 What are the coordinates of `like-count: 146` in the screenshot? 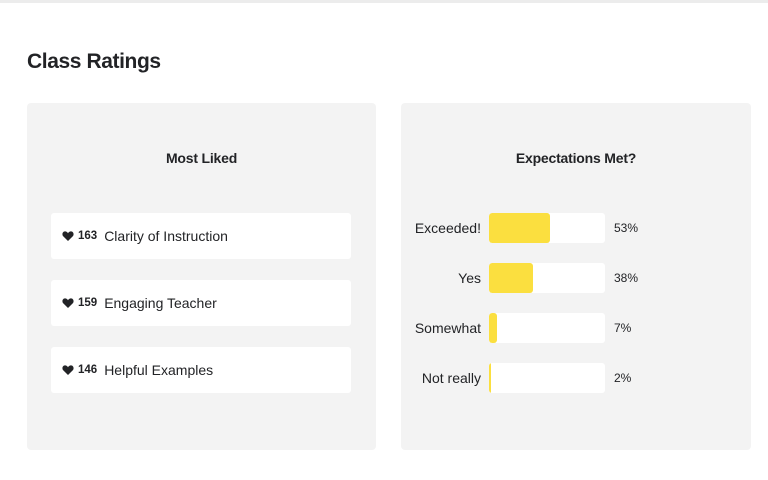 It's located at (88, 370).